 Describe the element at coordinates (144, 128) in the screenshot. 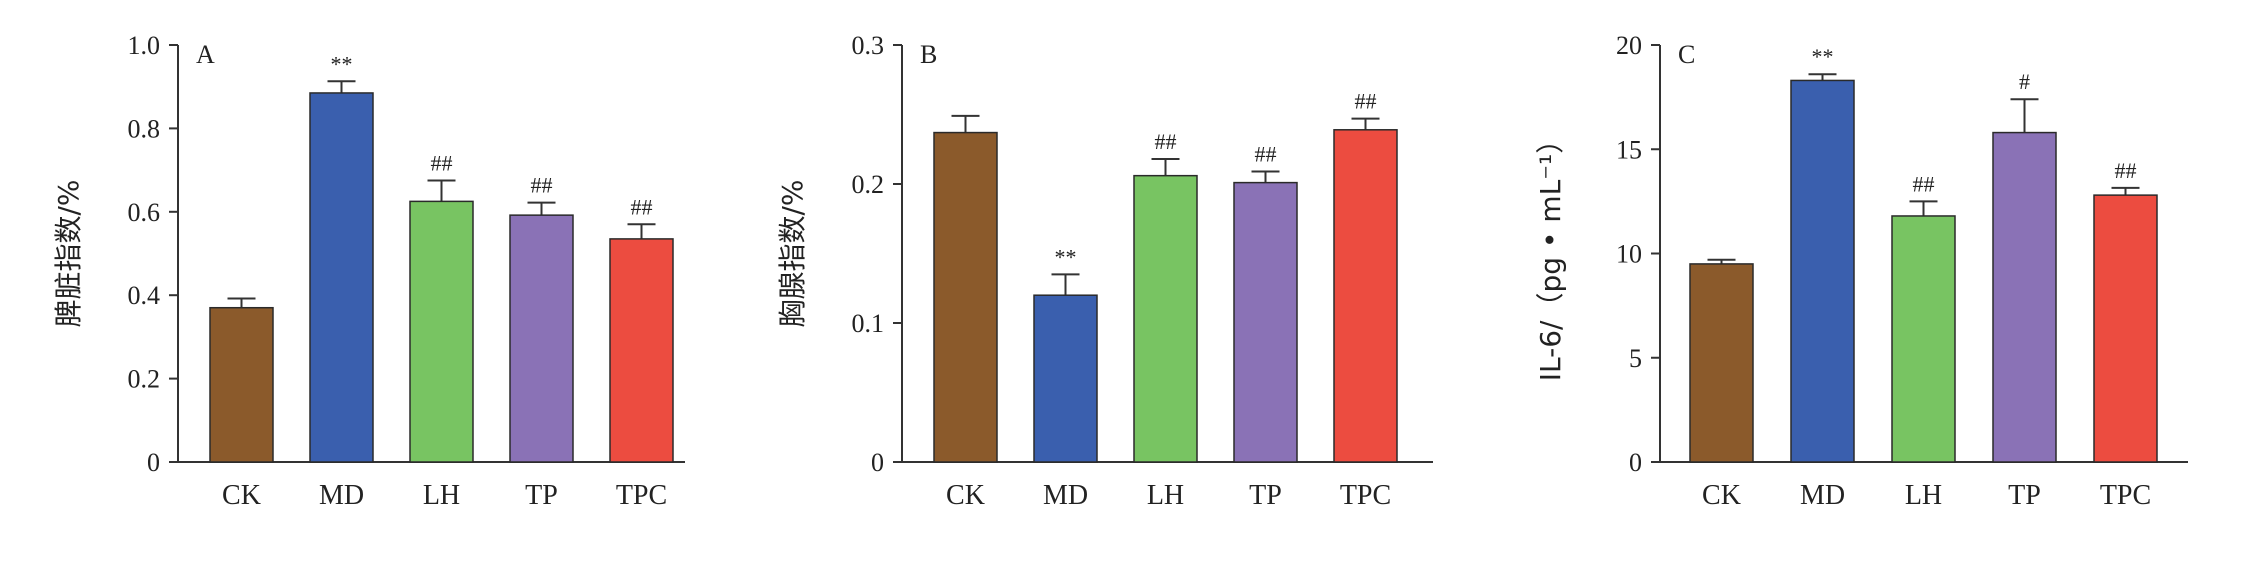

I see `y-tick-label: 0.8` at that location.